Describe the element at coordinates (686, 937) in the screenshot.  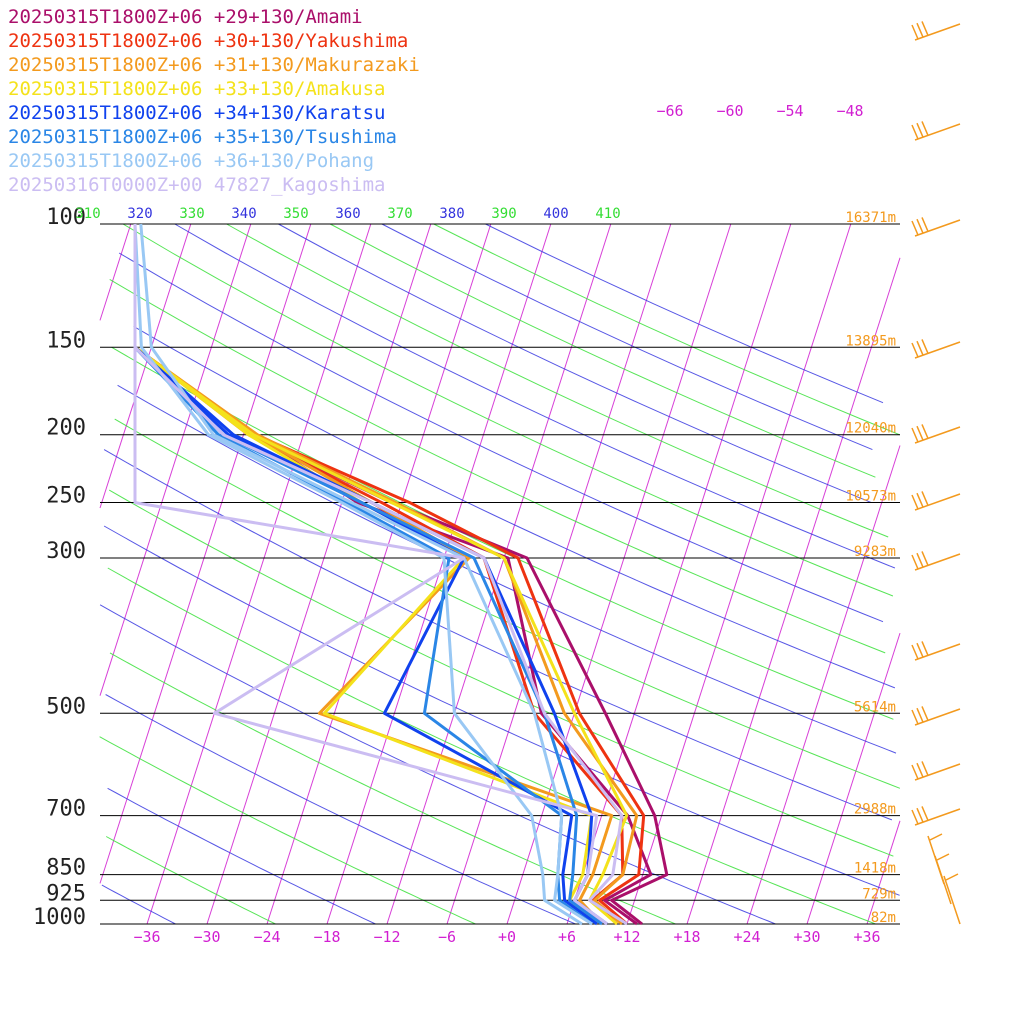
I see `temperature-tick-label: +18` at that location.